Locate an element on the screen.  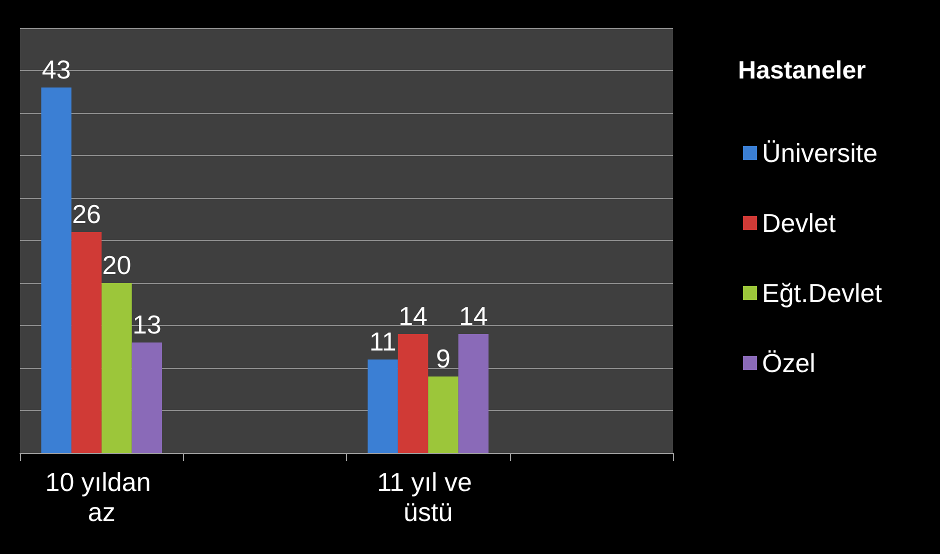
x-tick-label: 11 yıl ve üstü is located at coordinates (428, 497).